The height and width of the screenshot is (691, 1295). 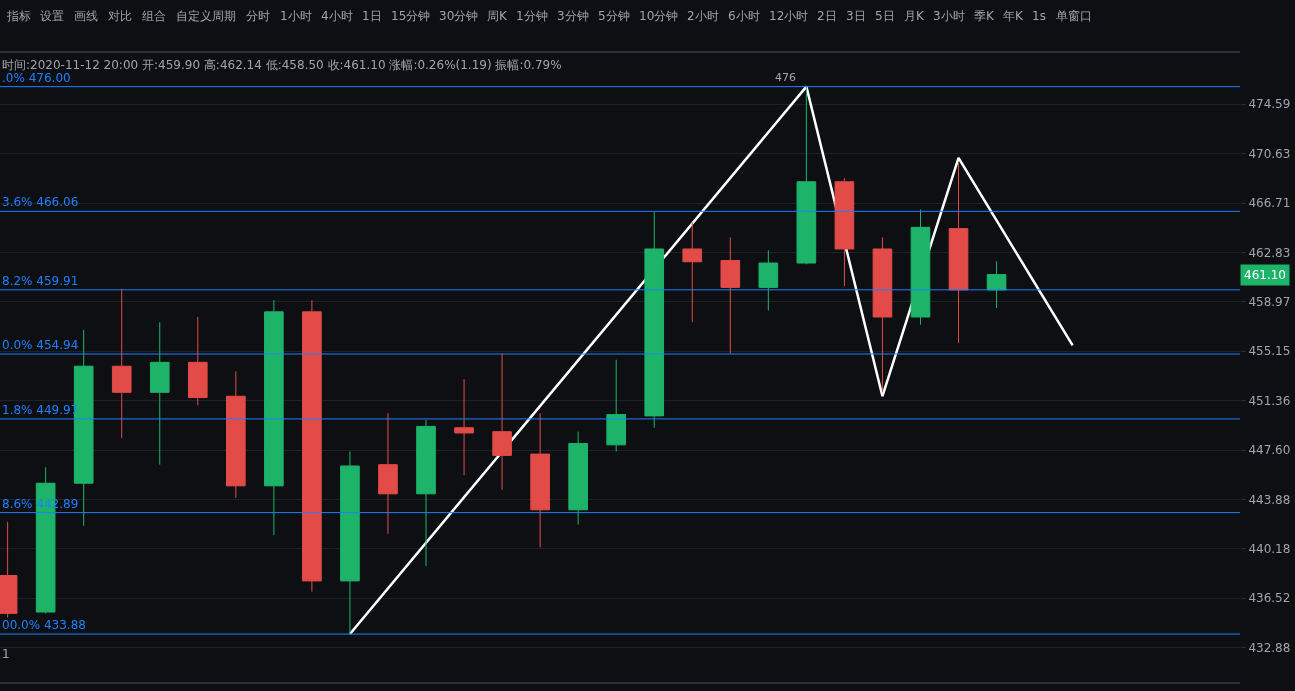 I want to click on text: 3小时, so click(x=949, y=16).